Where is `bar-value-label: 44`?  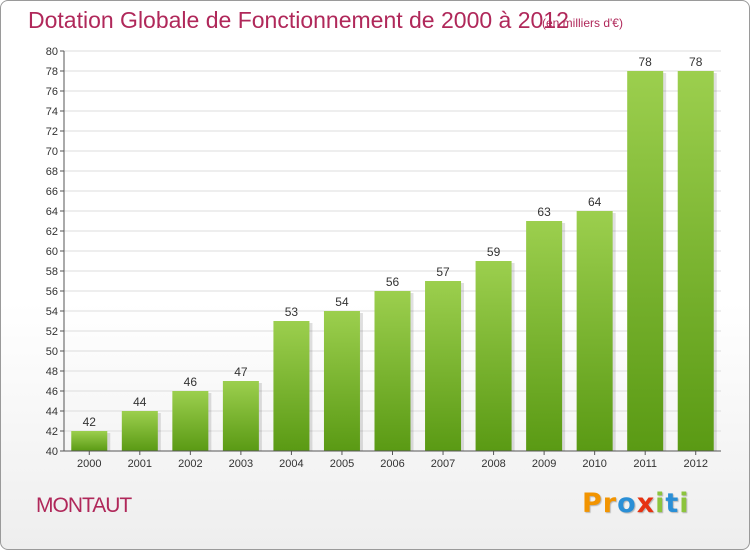
bar-value-label: 44 is located at coordinates (140, 402).